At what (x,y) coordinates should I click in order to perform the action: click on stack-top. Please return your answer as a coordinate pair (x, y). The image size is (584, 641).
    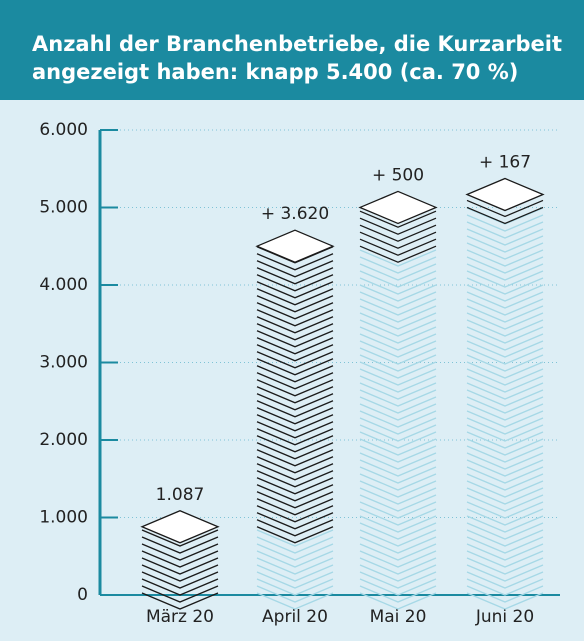
    Looking at the image, I should click on (295, 246).